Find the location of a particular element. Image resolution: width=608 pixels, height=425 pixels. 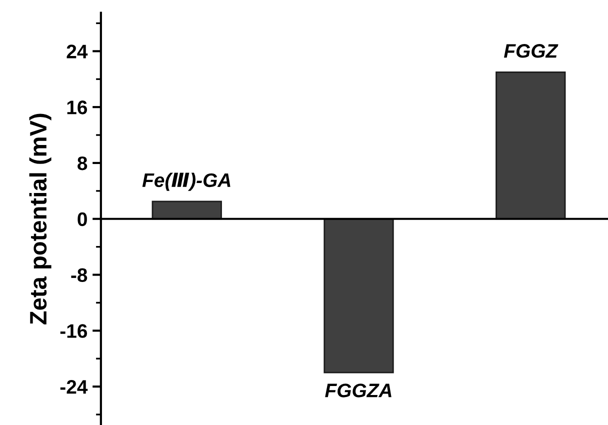

y-tick-label: 0 is located at coordinates (82, 219).